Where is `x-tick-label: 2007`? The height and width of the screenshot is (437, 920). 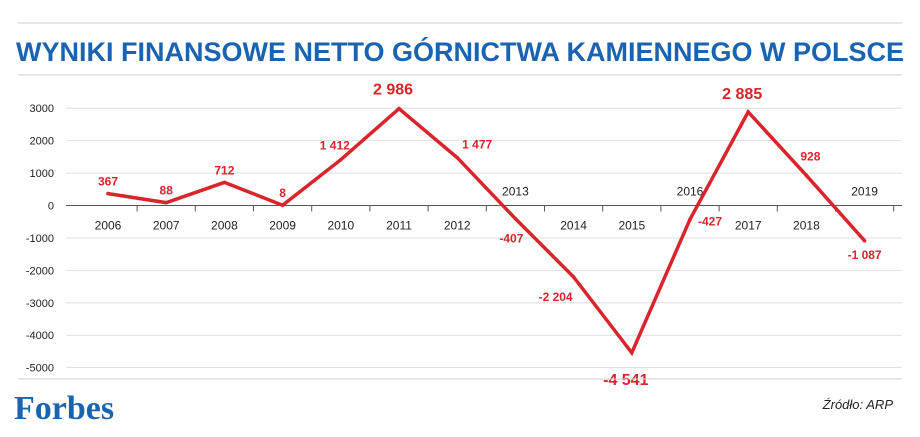
x-tick-label: 2007 is located at coordinates (166, 226).